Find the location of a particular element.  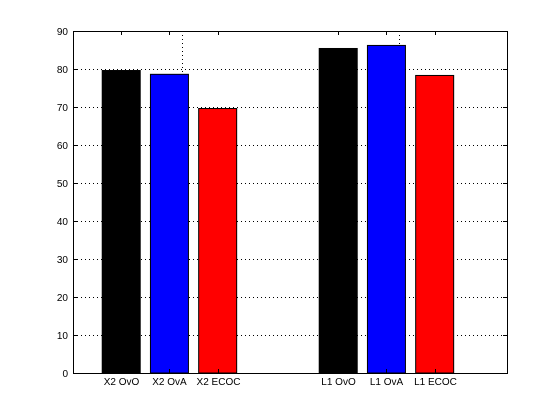

y-tick-label: 50 is located at coordinates (63, 184).